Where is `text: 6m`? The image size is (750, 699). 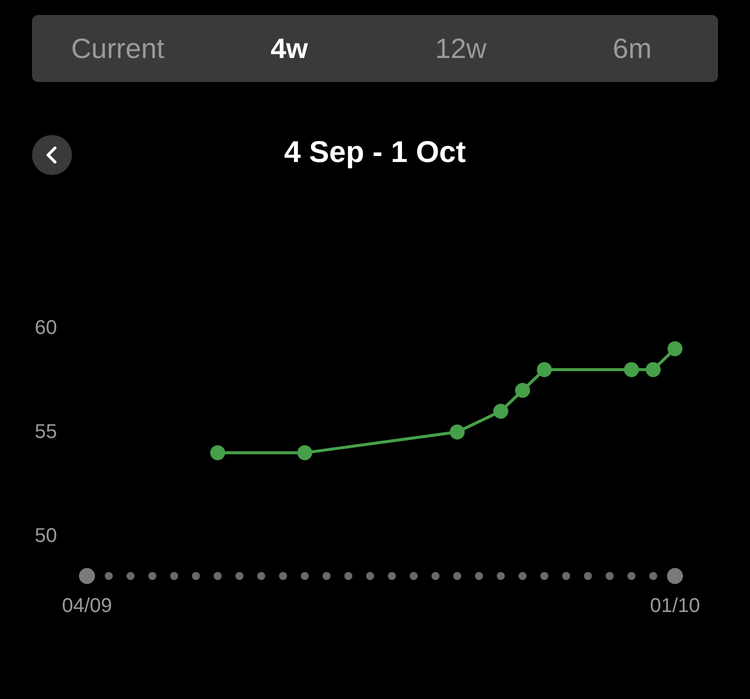
text: 6m is located at coordinates (632, 48).